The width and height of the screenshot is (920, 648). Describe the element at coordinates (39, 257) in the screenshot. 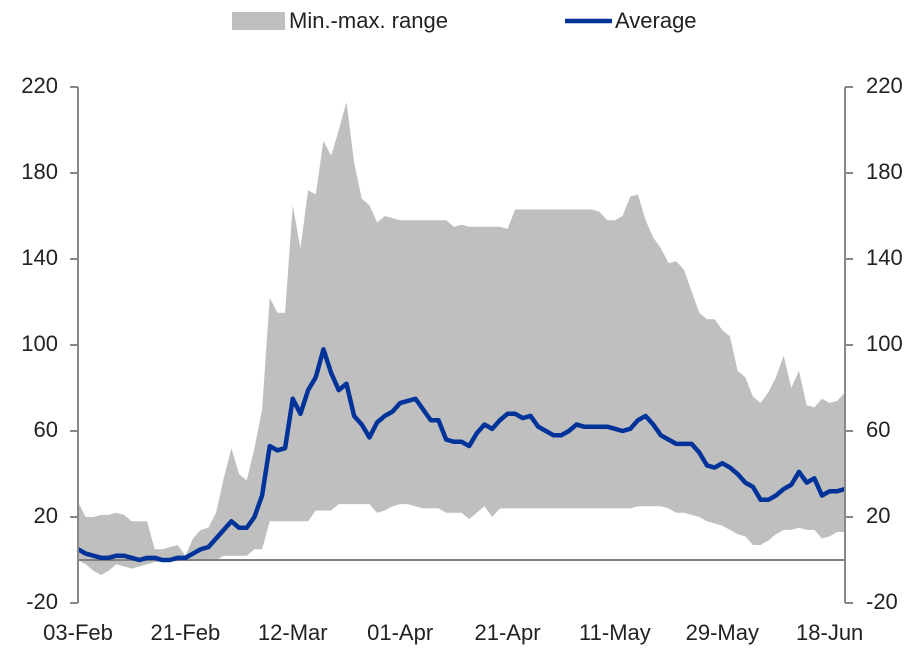

I see `y-tick-label: 140` at that location.